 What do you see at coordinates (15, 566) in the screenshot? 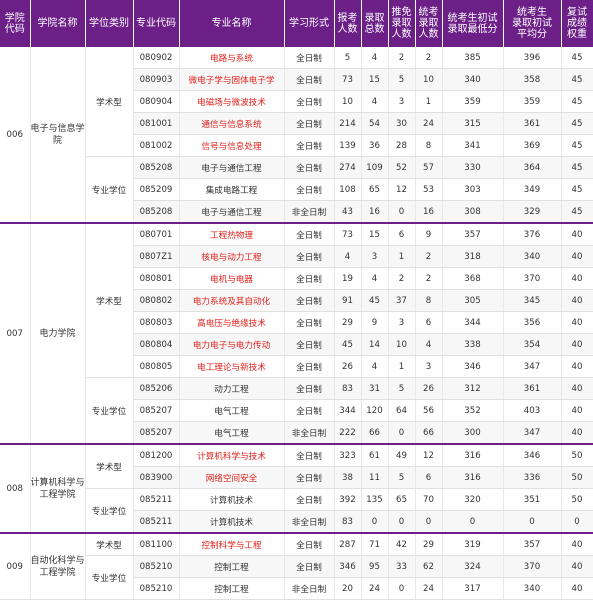
I see `college-code-cell: 009` at bounding box center [15, 566].